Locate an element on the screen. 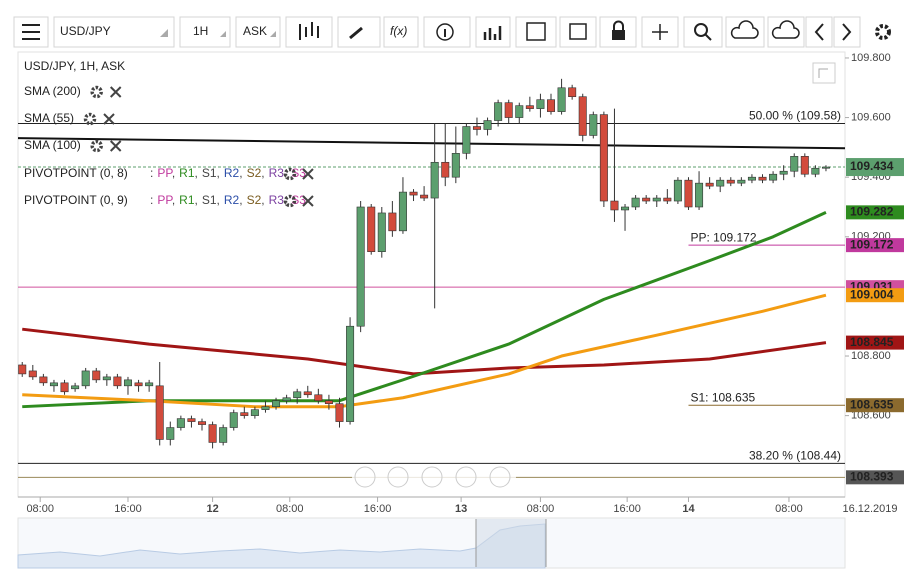 This screenshot has width=907, height=575. price-tag-label: 109.004 is located at coordinates (872, 294).